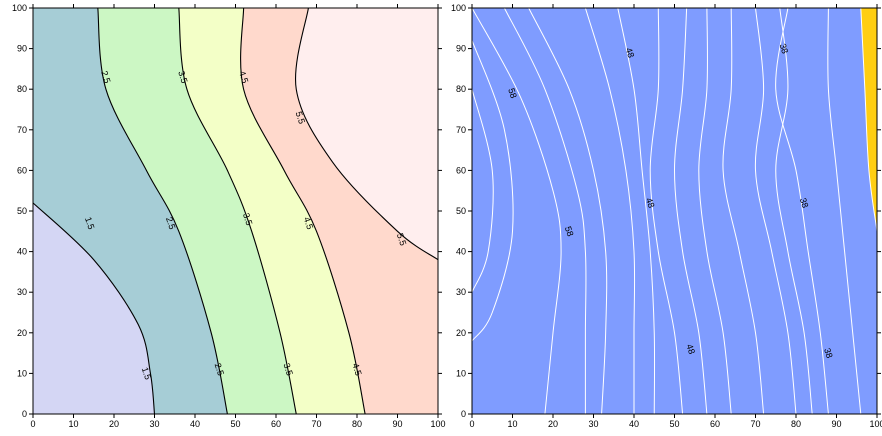  I want to click on contour-line-2.5, so click(162, 211).